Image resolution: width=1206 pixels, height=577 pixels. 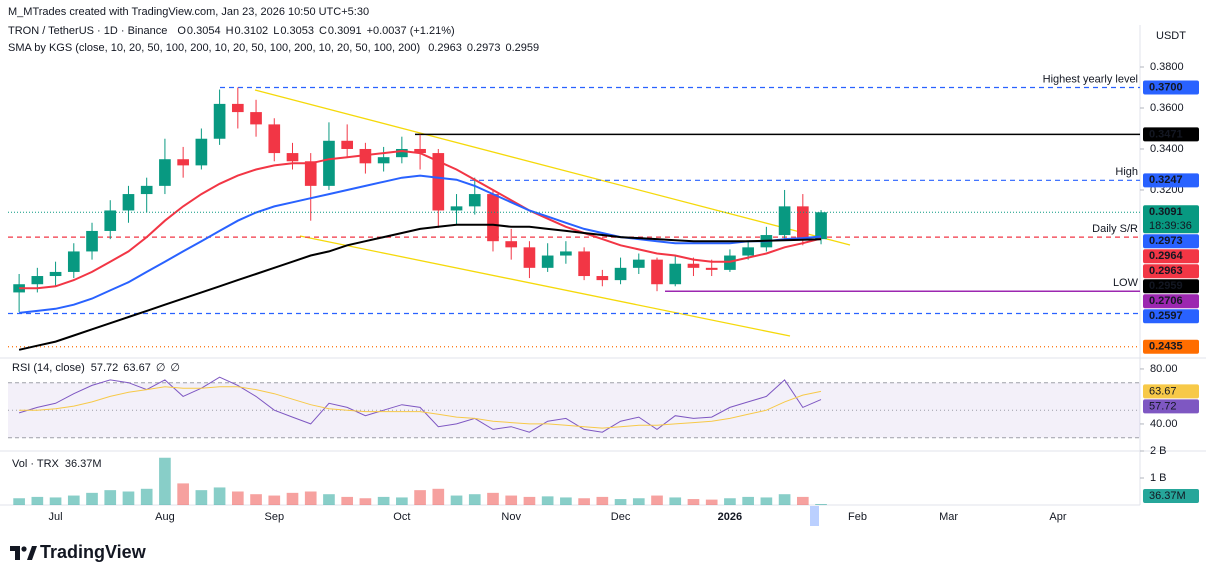 I want to click on ohlc-key: O, so click(x=181, y=31).